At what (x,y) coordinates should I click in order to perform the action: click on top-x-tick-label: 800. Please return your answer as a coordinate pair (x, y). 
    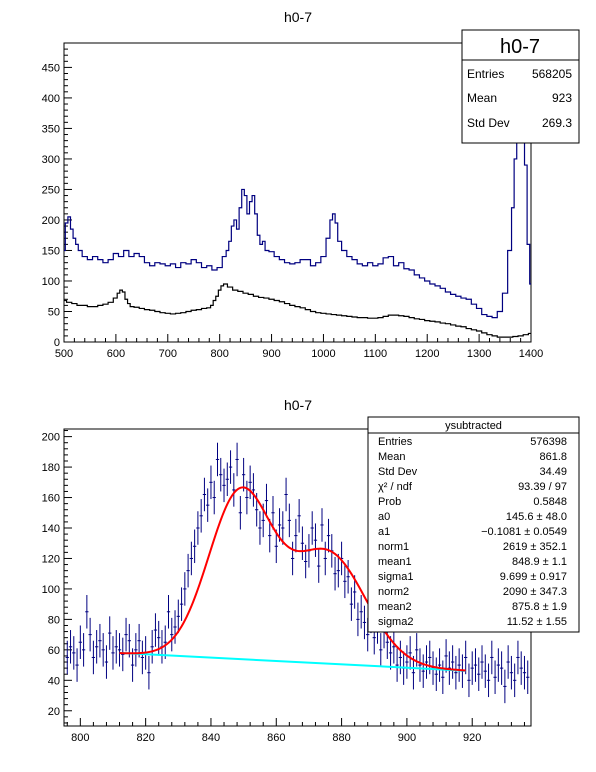
    Looking at the image, I should click on (219, 354).